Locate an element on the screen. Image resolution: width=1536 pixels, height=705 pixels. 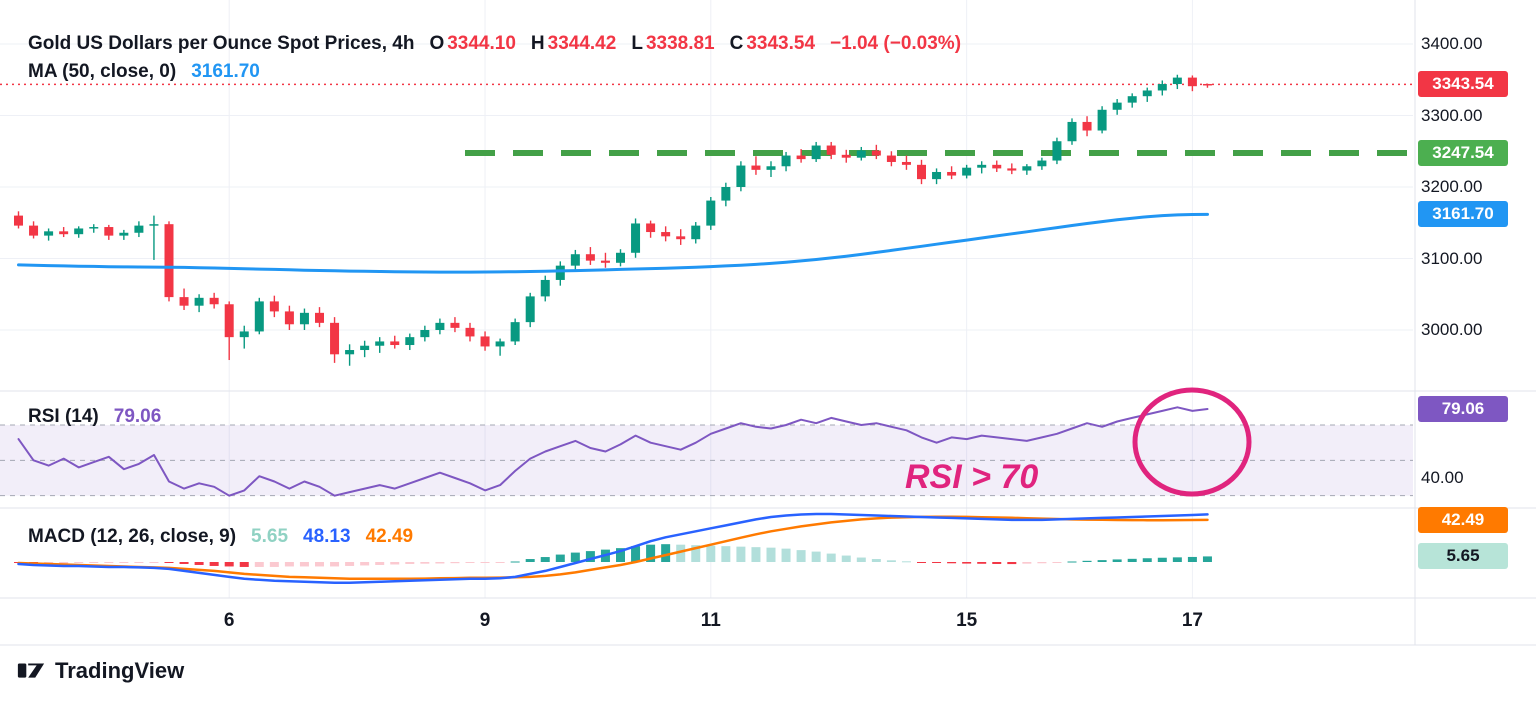
ohlc-high: H 3344.42 is located at coordinates (573, 43).